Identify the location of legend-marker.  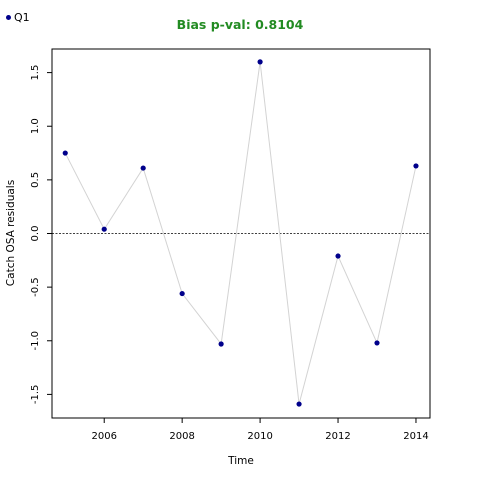
(8, 17).